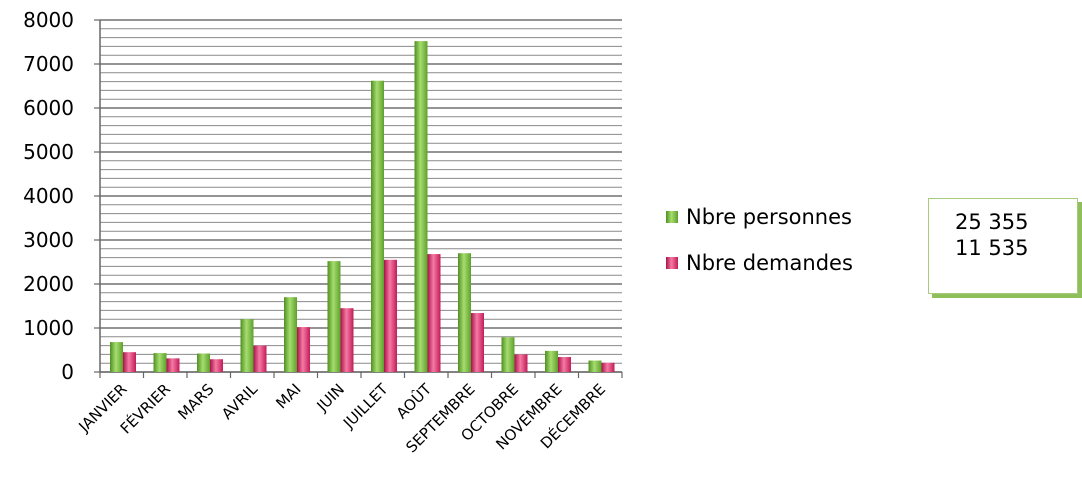  I want to click on y-tick-label: 4000, so click(48, 196).